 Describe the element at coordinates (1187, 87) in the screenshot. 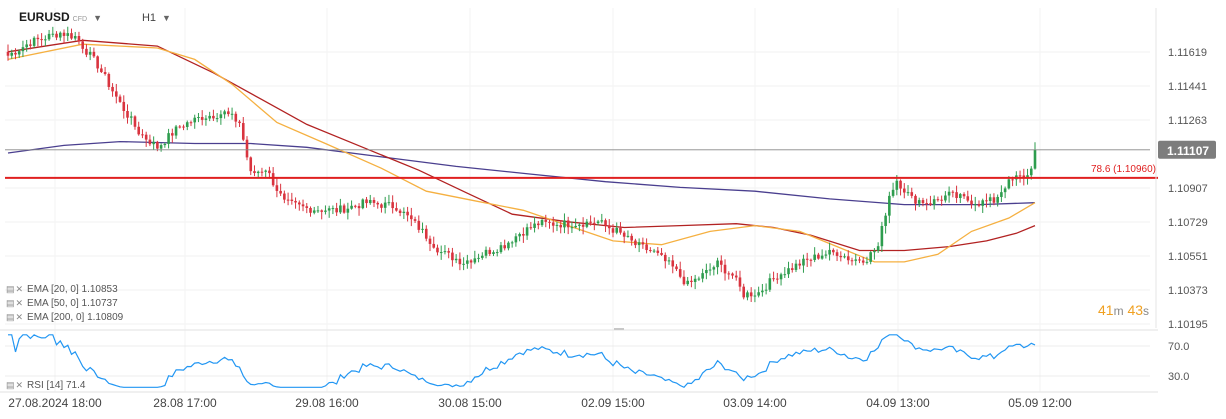

I see `price-tick-label: 1.11441` at that location.